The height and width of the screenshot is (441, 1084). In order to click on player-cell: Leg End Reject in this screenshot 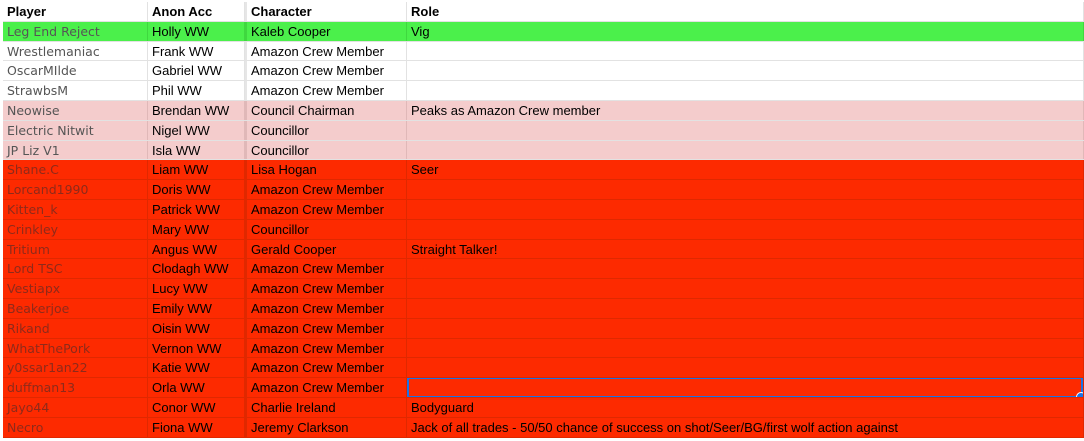, I will do `click(75, 31)`.